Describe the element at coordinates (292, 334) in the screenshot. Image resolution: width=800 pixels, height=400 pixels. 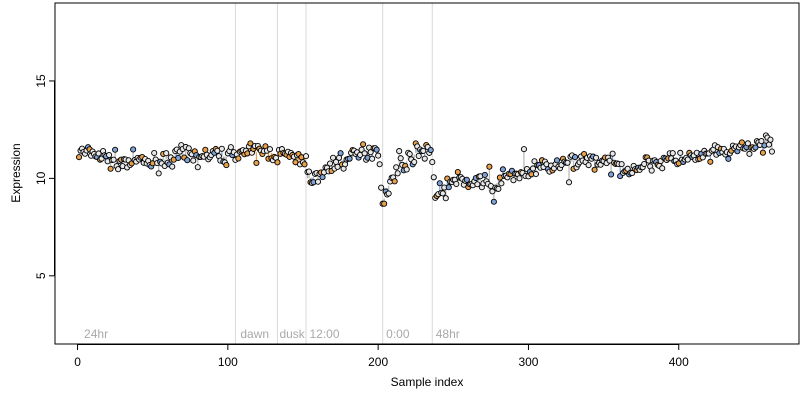
I see `annotation-label-2: dusk` at that location.